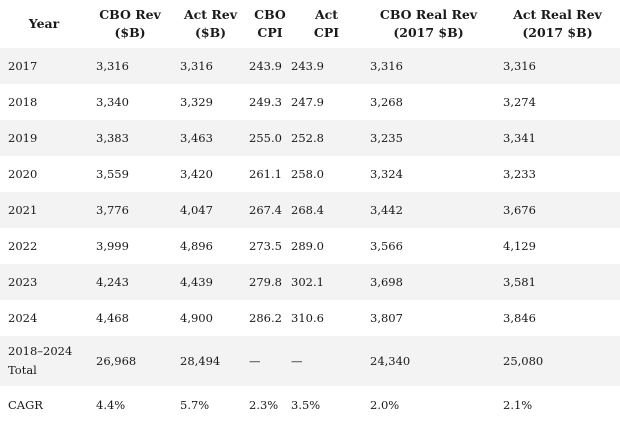 The height and width of the screenshot is (433, 620). I want to click on header-cbo-cpi-line1: CBO, so click(270, 14).